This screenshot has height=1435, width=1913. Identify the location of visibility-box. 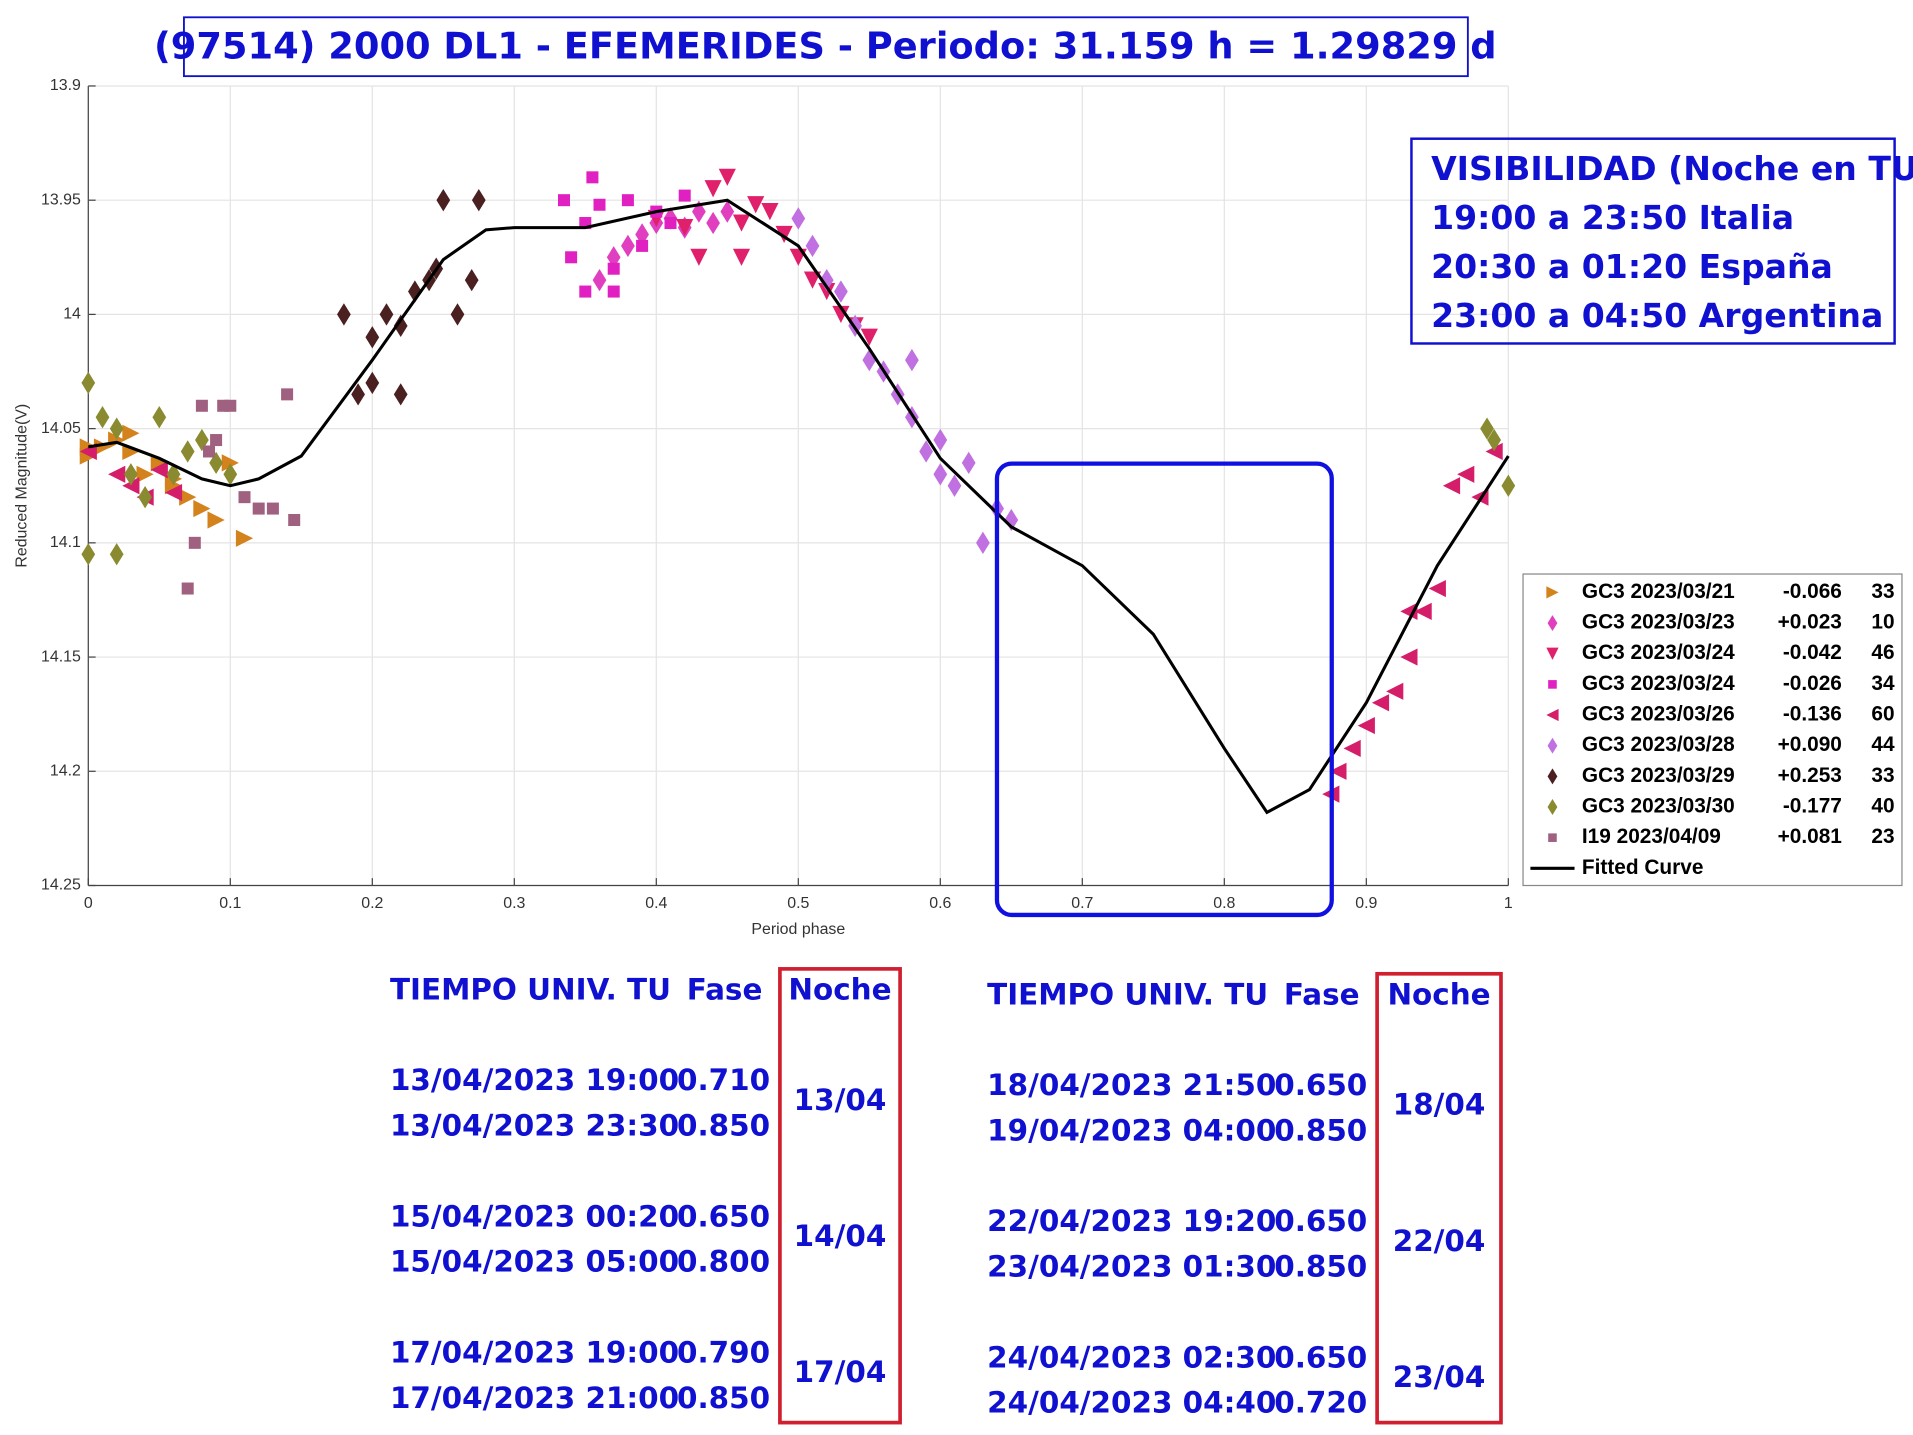
(1653, 241).